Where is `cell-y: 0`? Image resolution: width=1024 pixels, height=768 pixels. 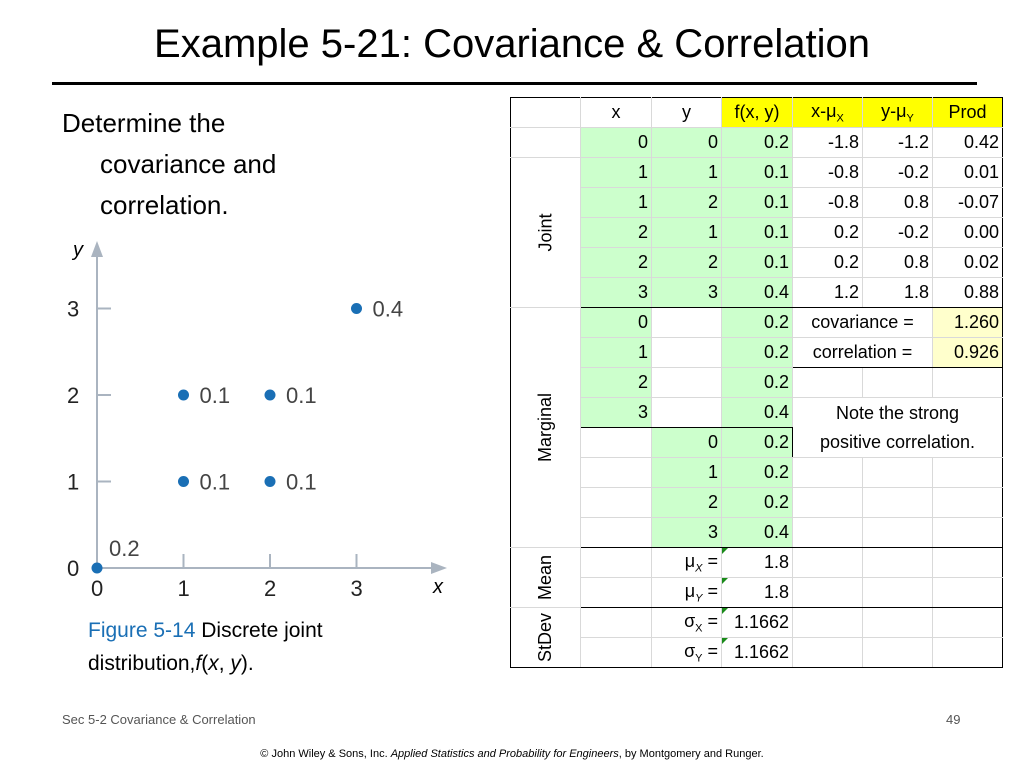 cell-y: 0 is located at coordinates (687, 142).